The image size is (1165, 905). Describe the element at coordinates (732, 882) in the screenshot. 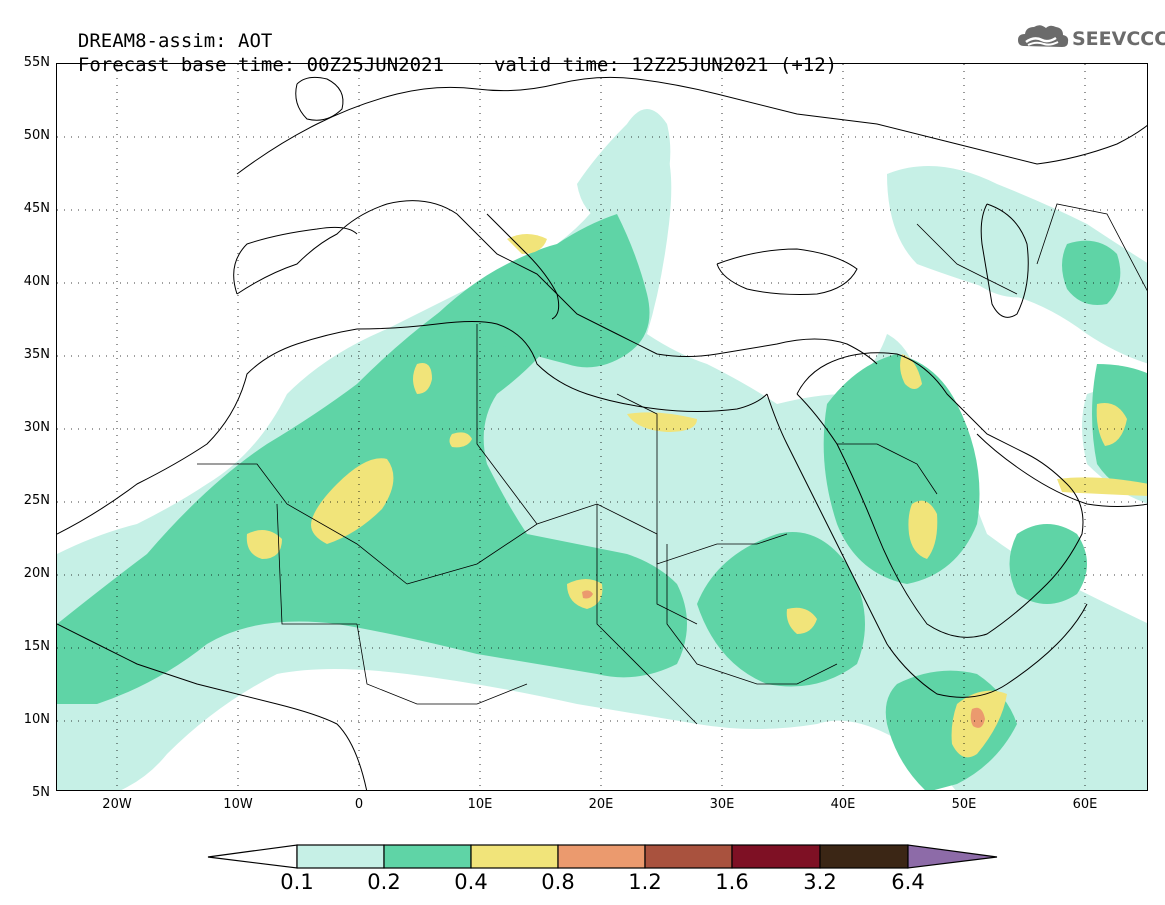

I see `colorbar-label-1.6: 1.6` at that location.